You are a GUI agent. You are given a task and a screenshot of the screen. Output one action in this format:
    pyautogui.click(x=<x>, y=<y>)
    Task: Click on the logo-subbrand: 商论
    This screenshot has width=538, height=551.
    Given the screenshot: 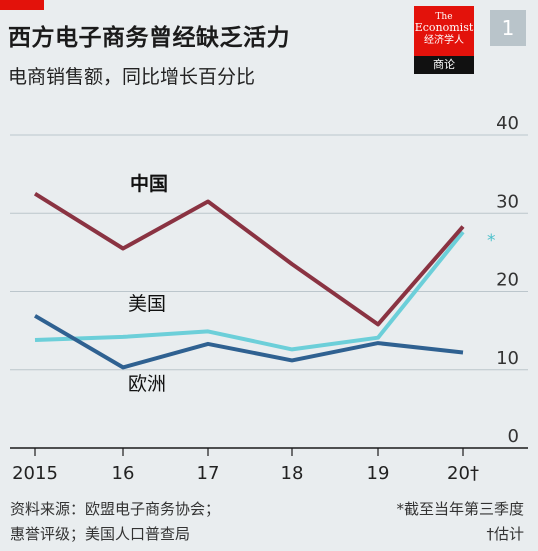 What is the action you would take?
    pyautogui.click(x=444, y=65)
    